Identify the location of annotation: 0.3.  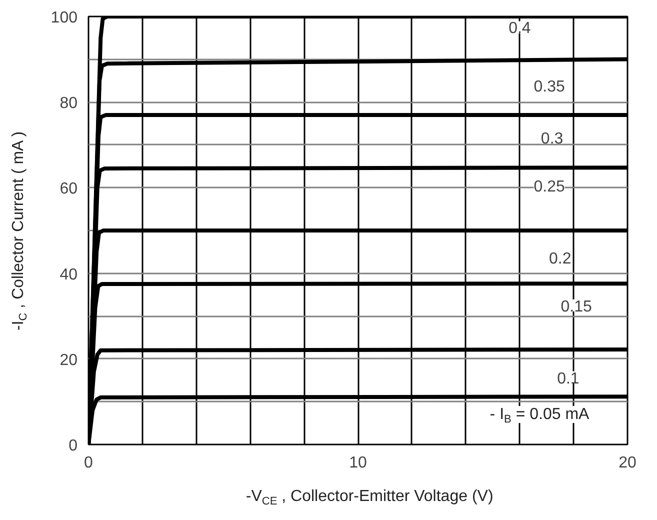
(552, 139).